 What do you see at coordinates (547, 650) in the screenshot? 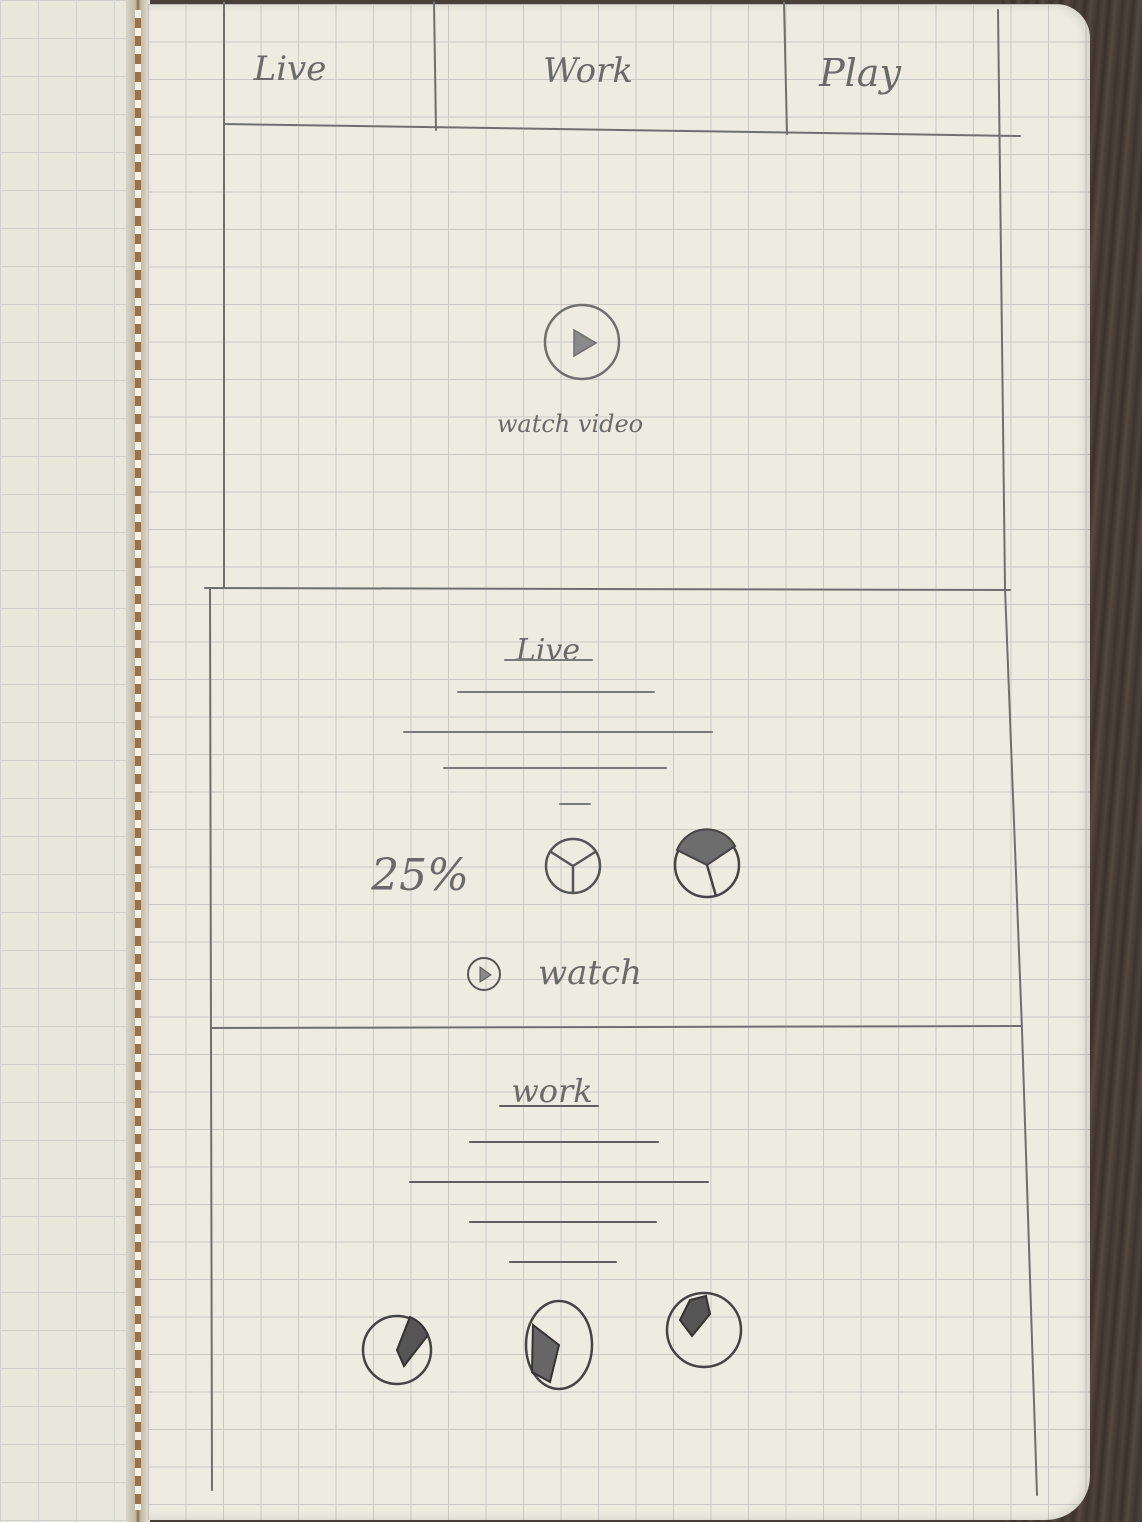
I see `live-section-title: Live` at bounding box center [547, 650].